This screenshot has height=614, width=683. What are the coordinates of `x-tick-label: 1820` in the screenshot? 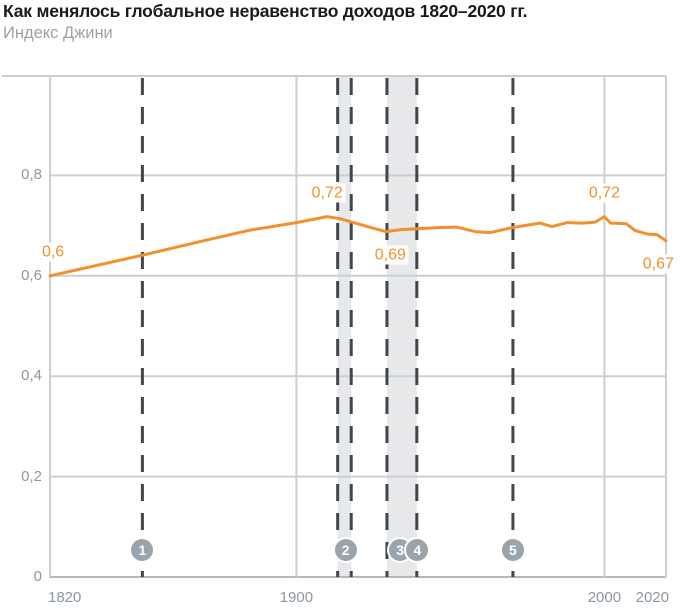 It's located at (65, 597).